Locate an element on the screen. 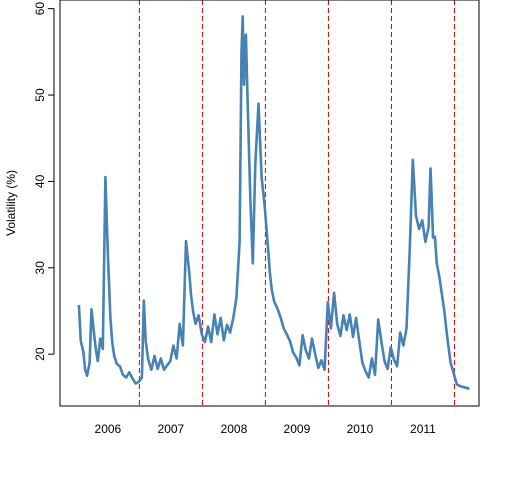  x-year-label-2006: 2006 is located at coordinates (108, 429).